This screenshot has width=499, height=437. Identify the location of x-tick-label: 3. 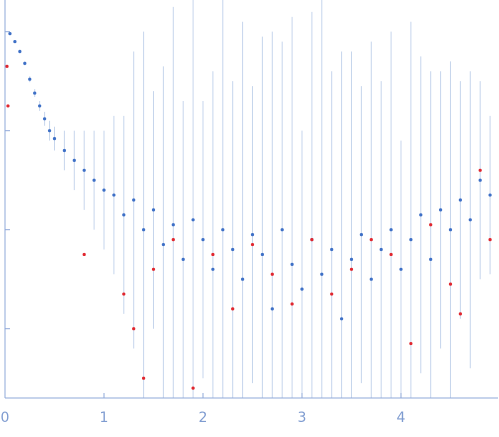
(302, 418).